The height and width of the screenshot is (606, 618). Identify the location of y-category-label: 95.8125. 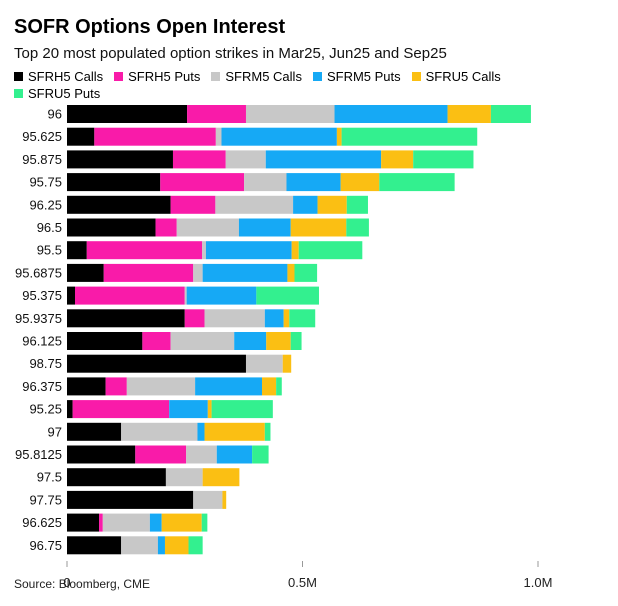
(38, 454).